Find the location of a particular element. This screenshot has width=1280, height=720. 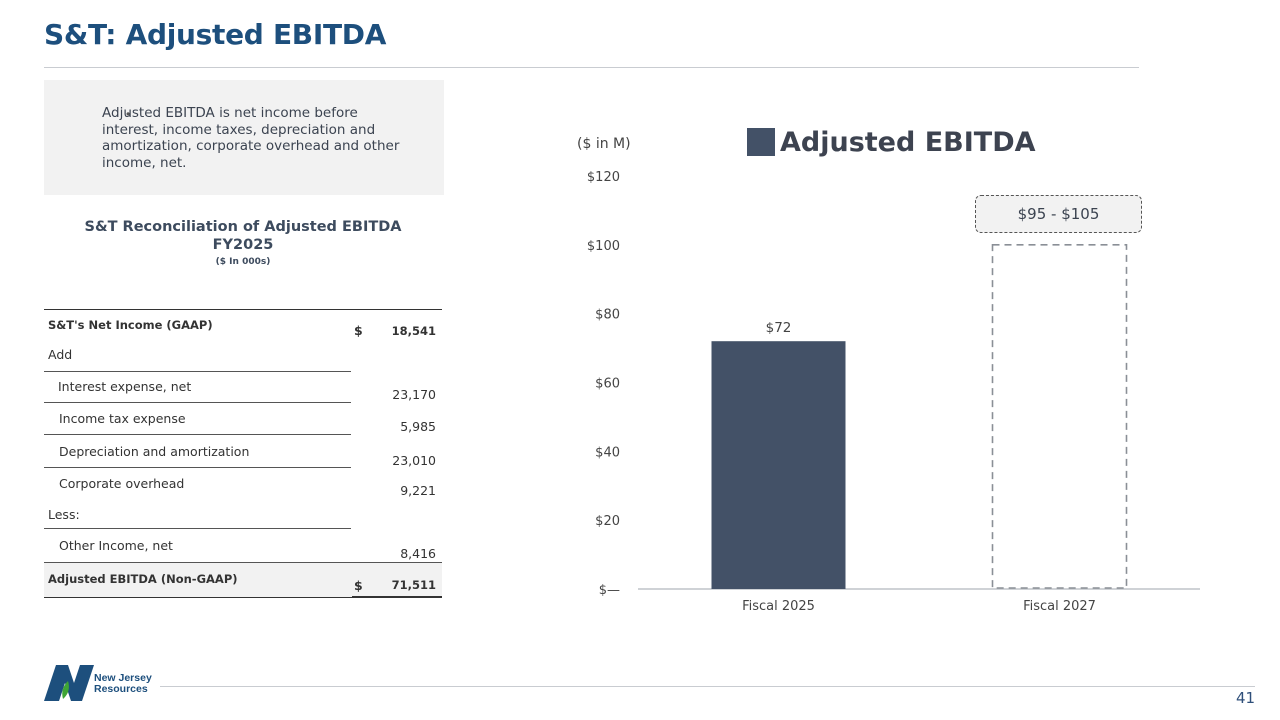

y-tick-label: $120 is located at coordinates (603, 177).